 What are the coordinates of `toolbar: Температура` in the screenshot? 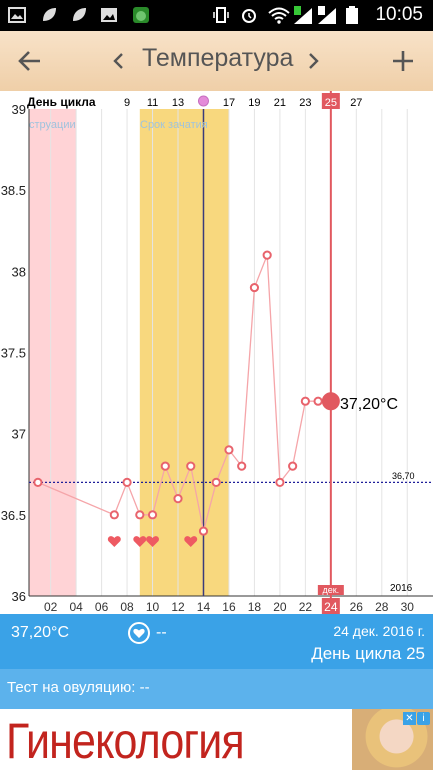 It's located at (216, 61).